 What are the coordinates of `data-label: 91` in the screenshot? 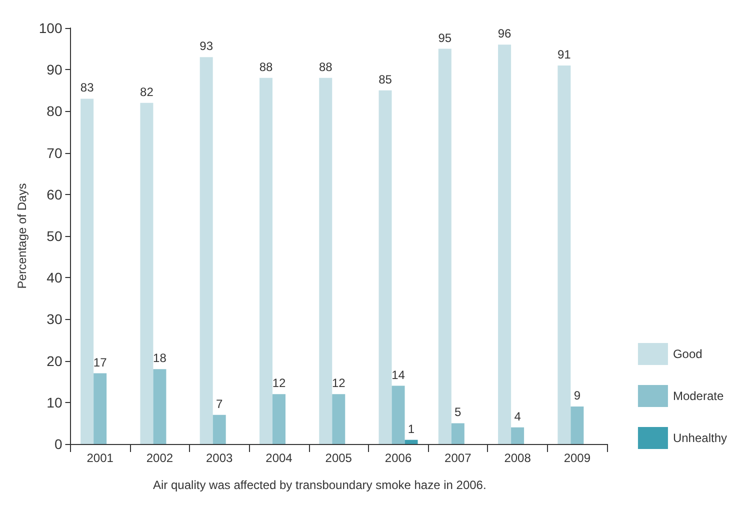 It's located at (565, 54).